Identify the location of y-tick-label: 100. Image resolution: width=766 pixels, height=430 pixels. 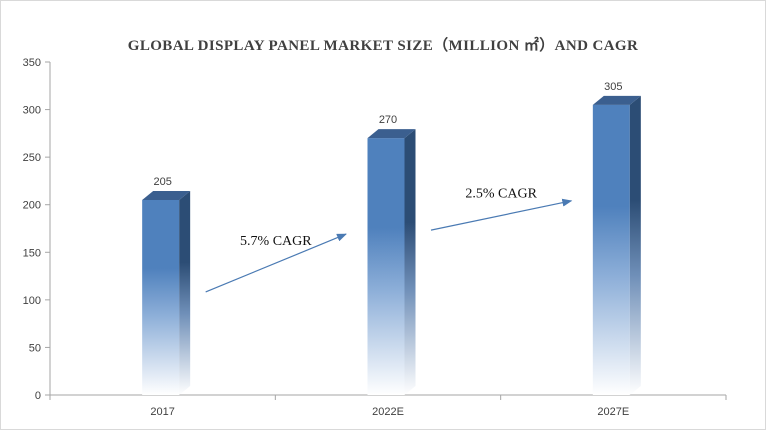
(32, 301).